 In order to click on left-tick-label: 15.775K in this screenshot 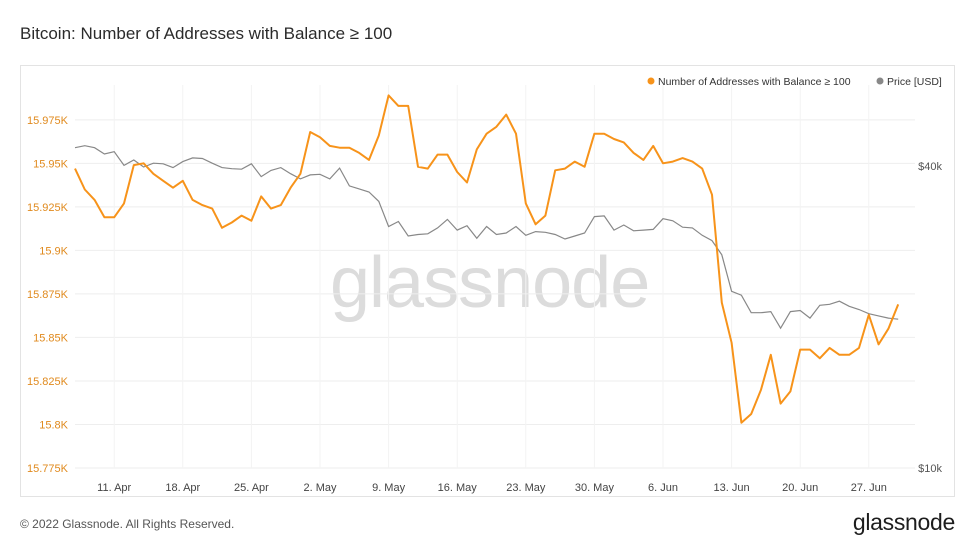, I will do `click(48, 469)`.